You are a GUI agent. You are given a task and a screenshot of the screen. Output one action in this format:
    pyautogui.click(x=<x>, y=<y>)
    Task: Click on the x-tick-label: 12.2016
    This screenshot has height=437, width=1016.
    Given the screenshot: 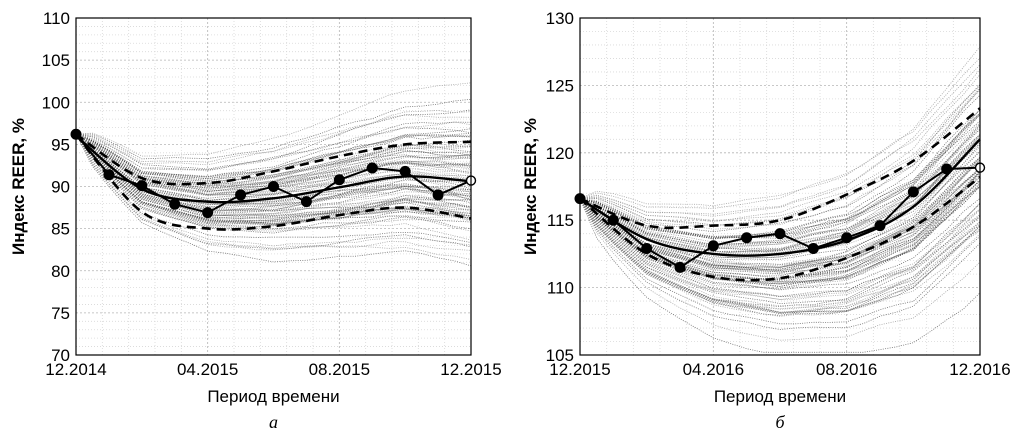 What is the action you would take?
    pyautogui.click(x=979, y=369)
    